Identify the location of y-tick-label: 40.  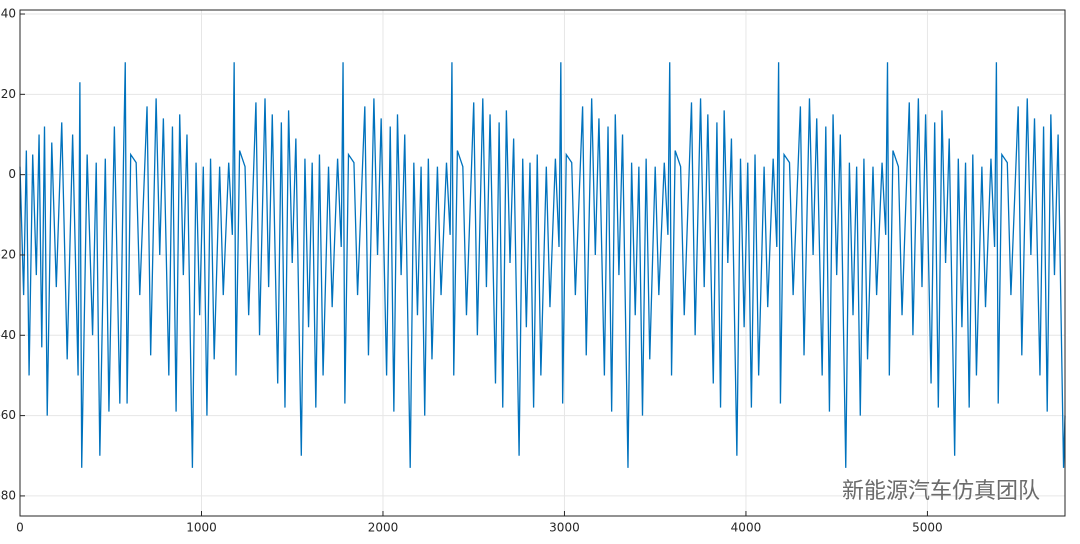
(8, 14).